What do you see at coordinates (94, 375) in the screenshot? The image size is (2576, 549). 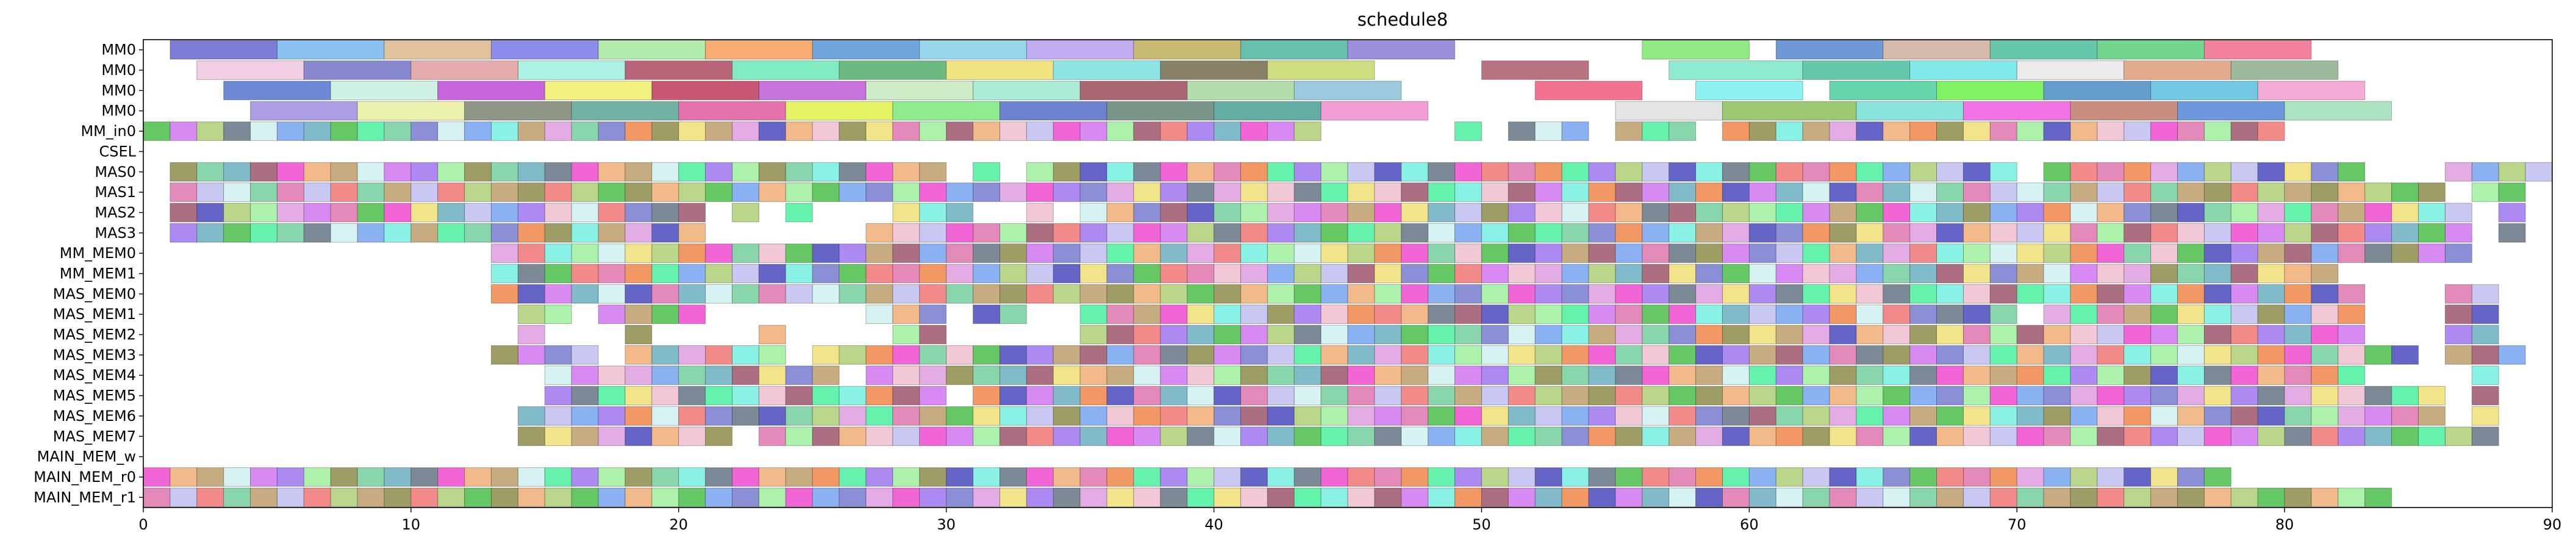 I see `y-tick-label: MAS_MEM4` at bounding box center [94, 375].